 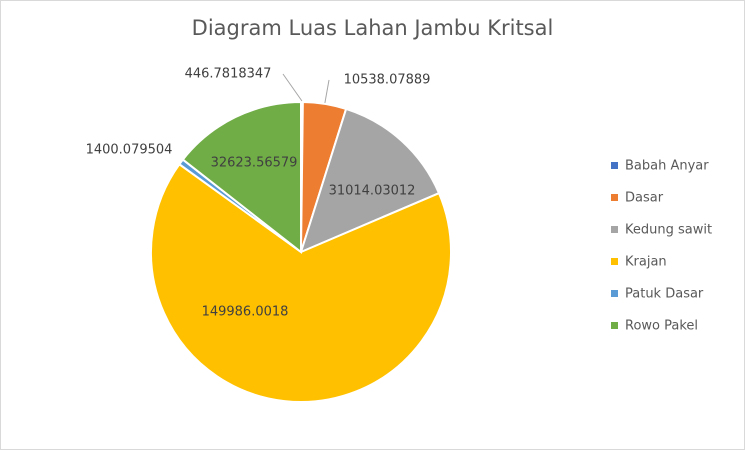 I want to click on leader-line-dasar, so click(x=327, y=91).